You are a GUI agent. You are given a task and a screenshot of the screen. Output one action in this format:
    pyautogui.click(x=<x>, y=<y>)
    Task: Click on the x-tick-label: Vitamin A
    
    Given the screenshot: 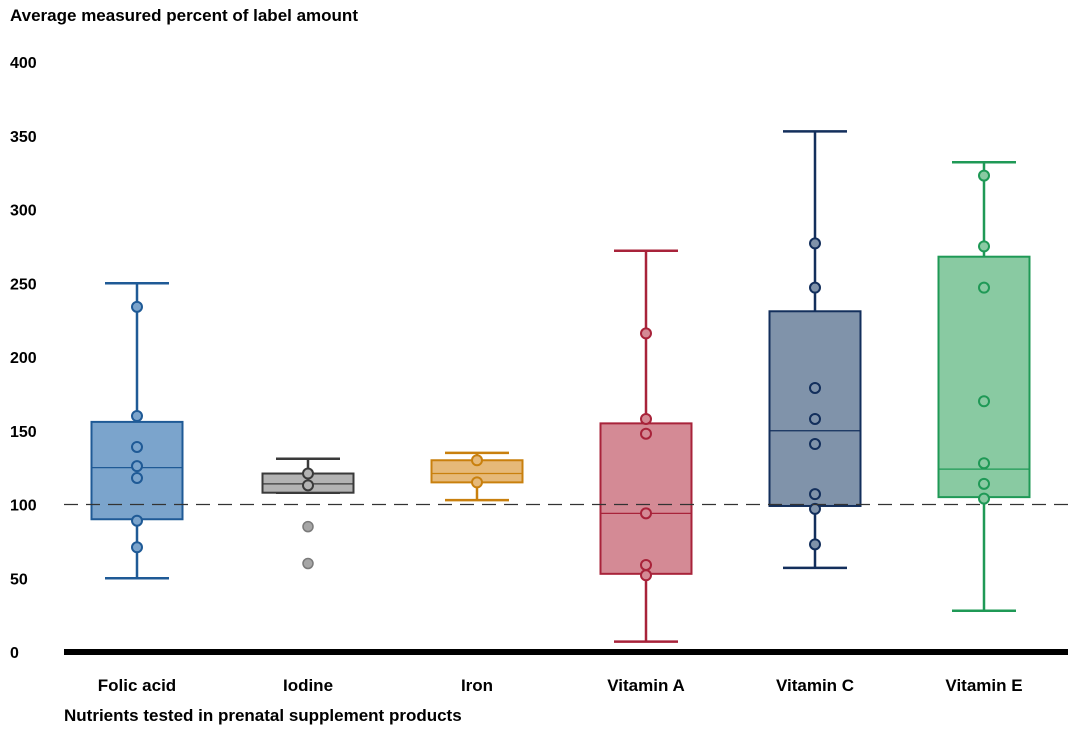 What is the action you would take?
    pyautogui.click(x=645, y=685)
    